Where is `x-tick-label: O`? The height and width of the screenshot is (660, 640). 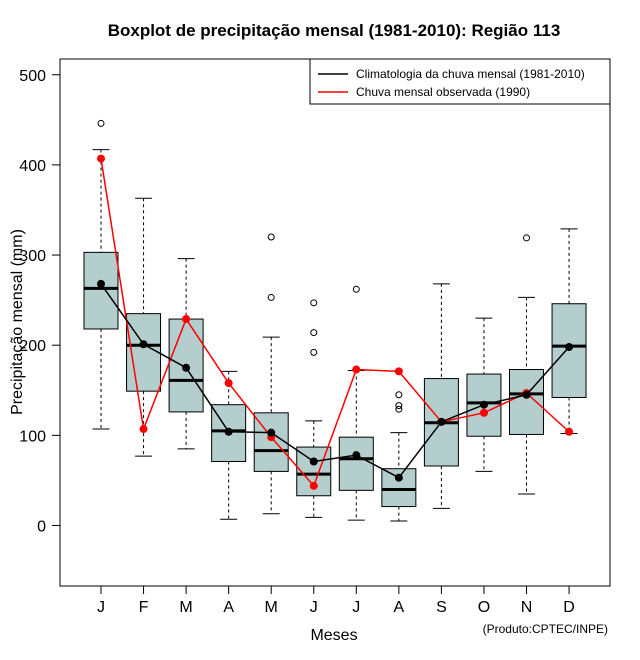 x-tick-label: O is located at coordinates (484, 607).